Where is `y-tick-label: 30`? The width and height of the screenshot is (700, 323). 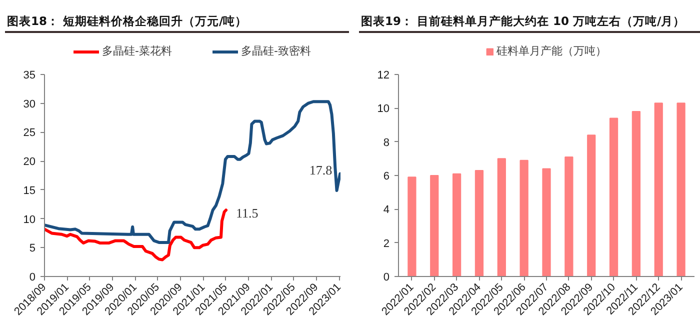 y-tick-label: 30 is located at coordinates (29, 104).